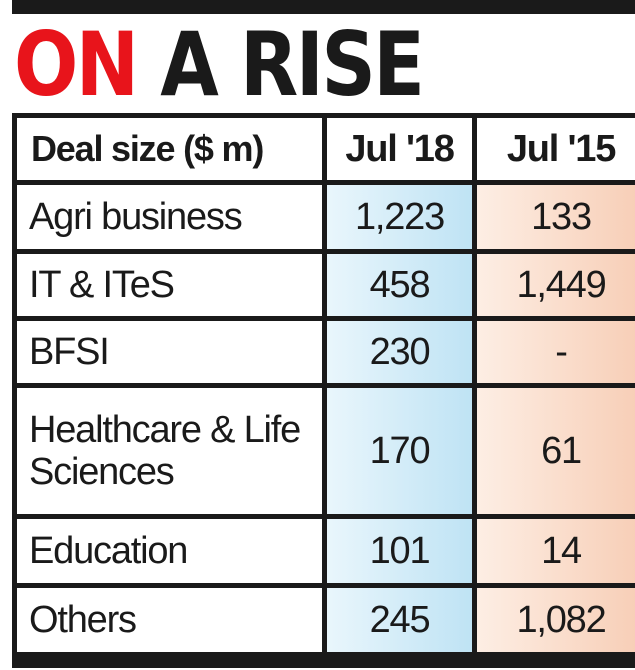 This screenshot has height=670, width=635. Describe the element at coordinates (399, 551) in the screenshot. I see `cell-jul18: 101` at that location.